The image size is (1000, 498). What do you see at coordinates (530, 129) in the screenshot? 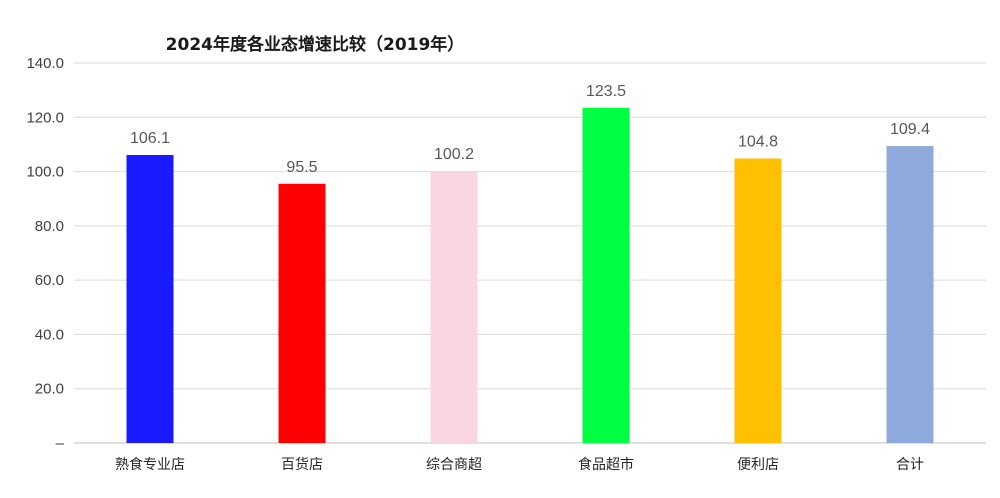
I see `data-labels: 106.1 95.5 100.2 123.5 104.8 109.4` at bounding box center [530, 129].